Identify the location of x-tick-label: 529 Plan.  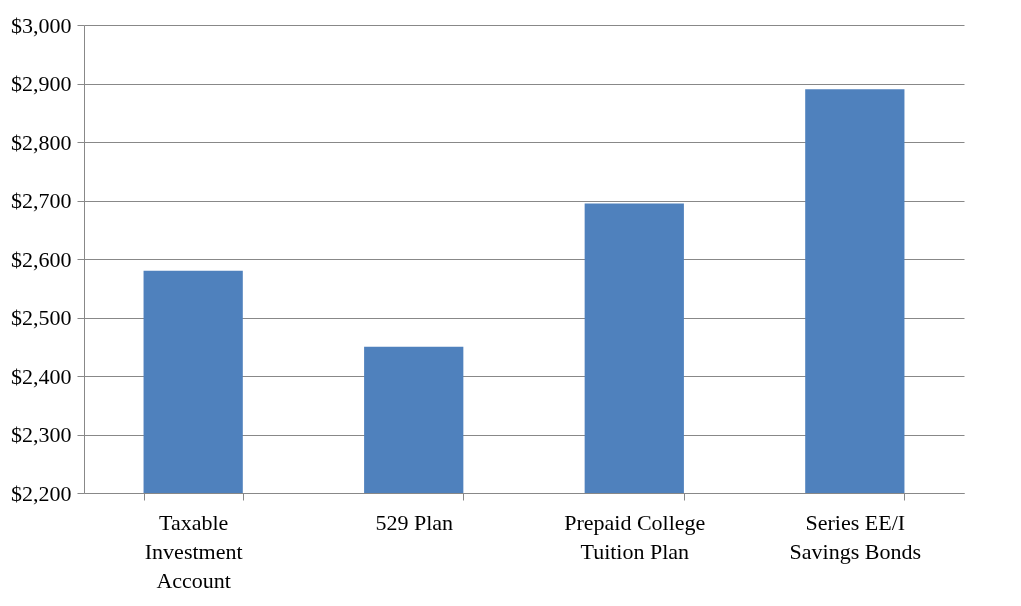
(414, 522).